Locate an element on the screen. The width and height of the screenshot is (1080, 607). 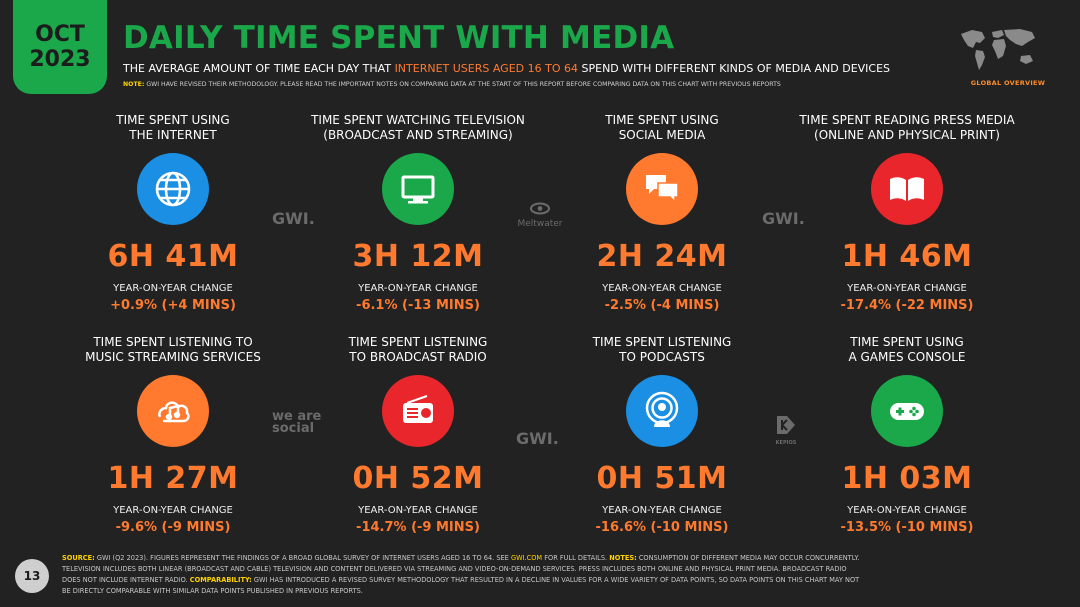
source-label: SOURCE: is located at coordinates (78, 558).